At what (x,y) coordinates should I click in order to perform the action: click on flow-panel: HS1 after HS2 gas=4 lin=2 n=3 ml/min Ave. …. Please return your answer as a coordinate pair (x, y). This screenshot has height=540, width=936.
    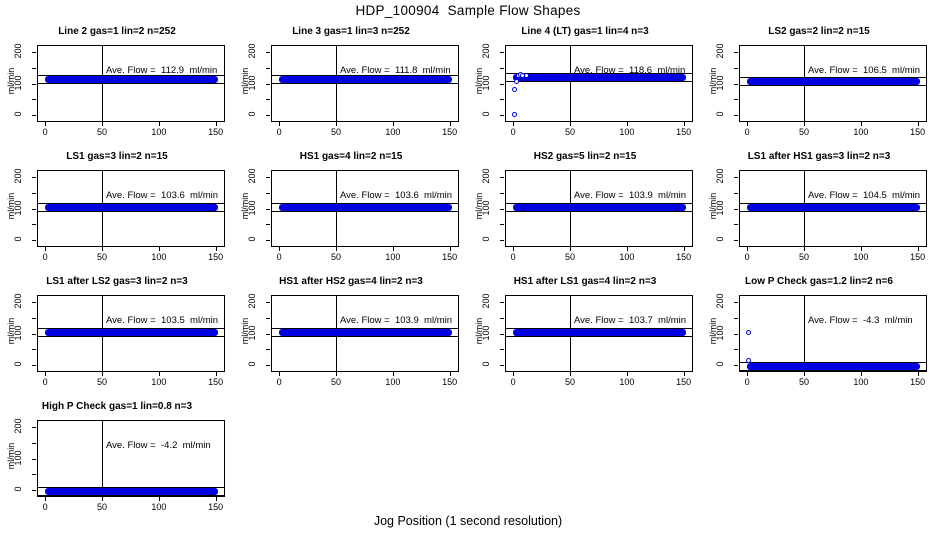
    Looking at the image, I should click on (351, 332).